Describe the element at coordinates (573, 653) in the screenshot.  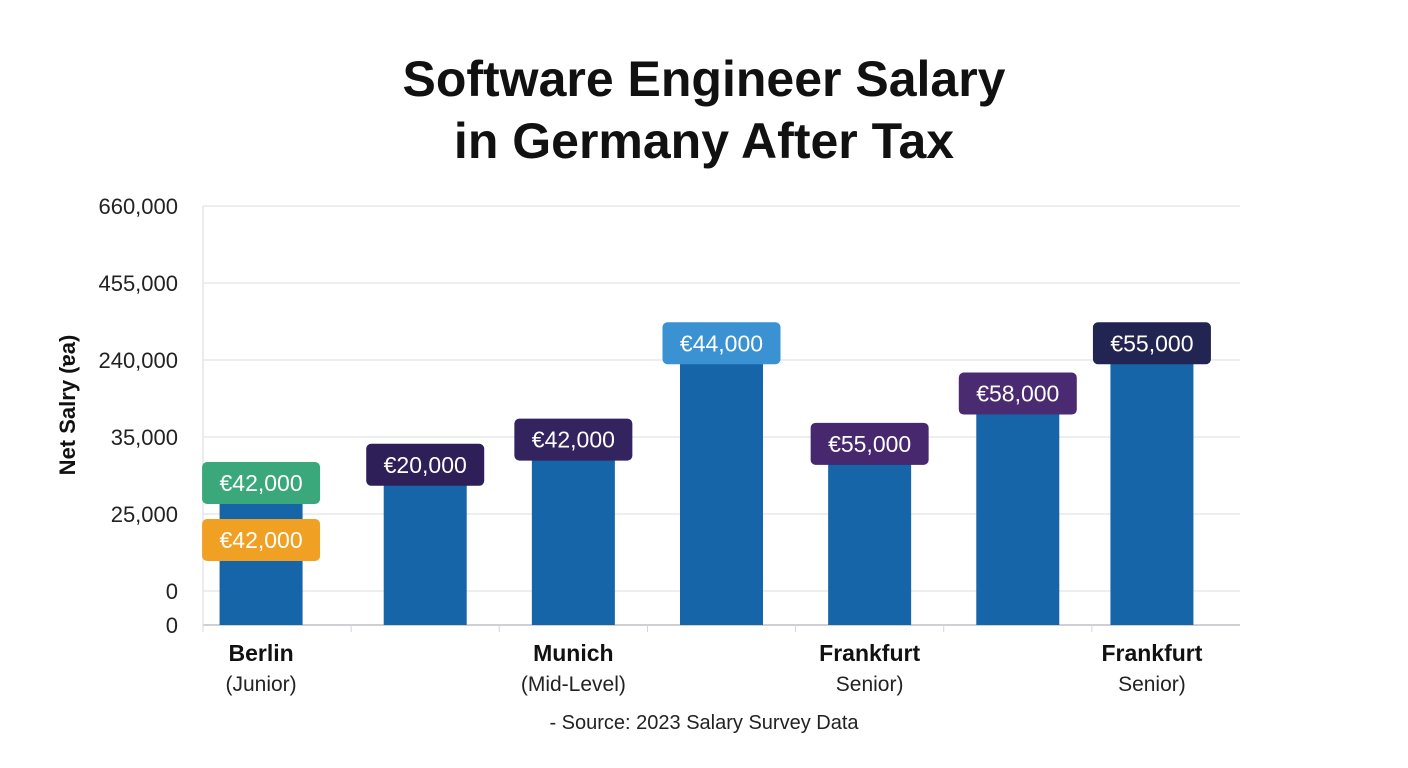
I see `x-category-label: Munich` at that location.